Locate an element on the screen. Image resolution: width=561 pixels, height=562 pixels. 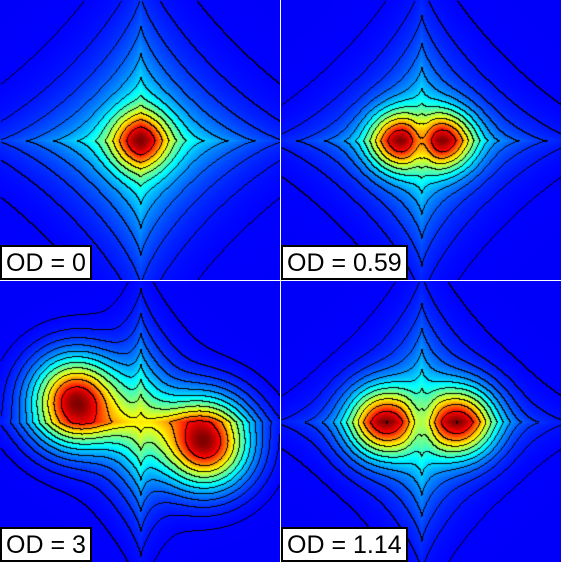
od-label: OD = 3 is located at coordinates (46, 544).